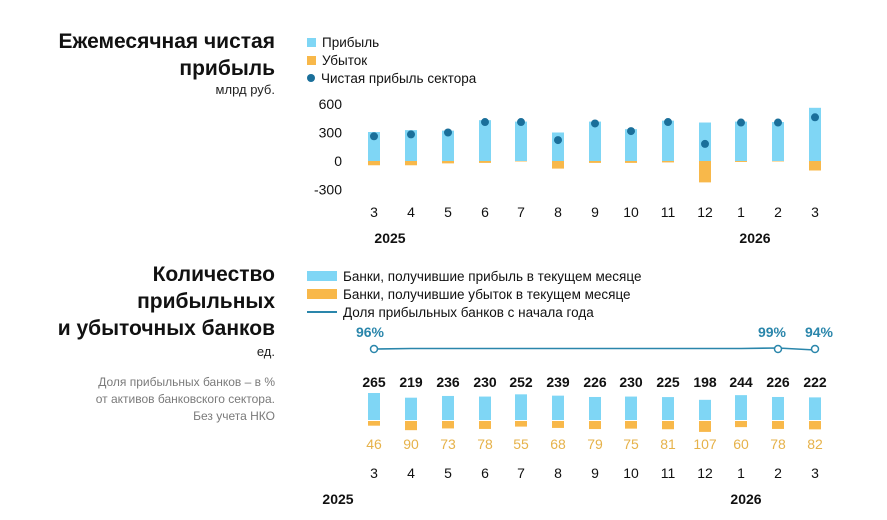 The width and height of the screenshot is (887, 520). Describe the element at coordinates (338, 161) in the screenshot. I see `y-tick-label: 0` at that location.